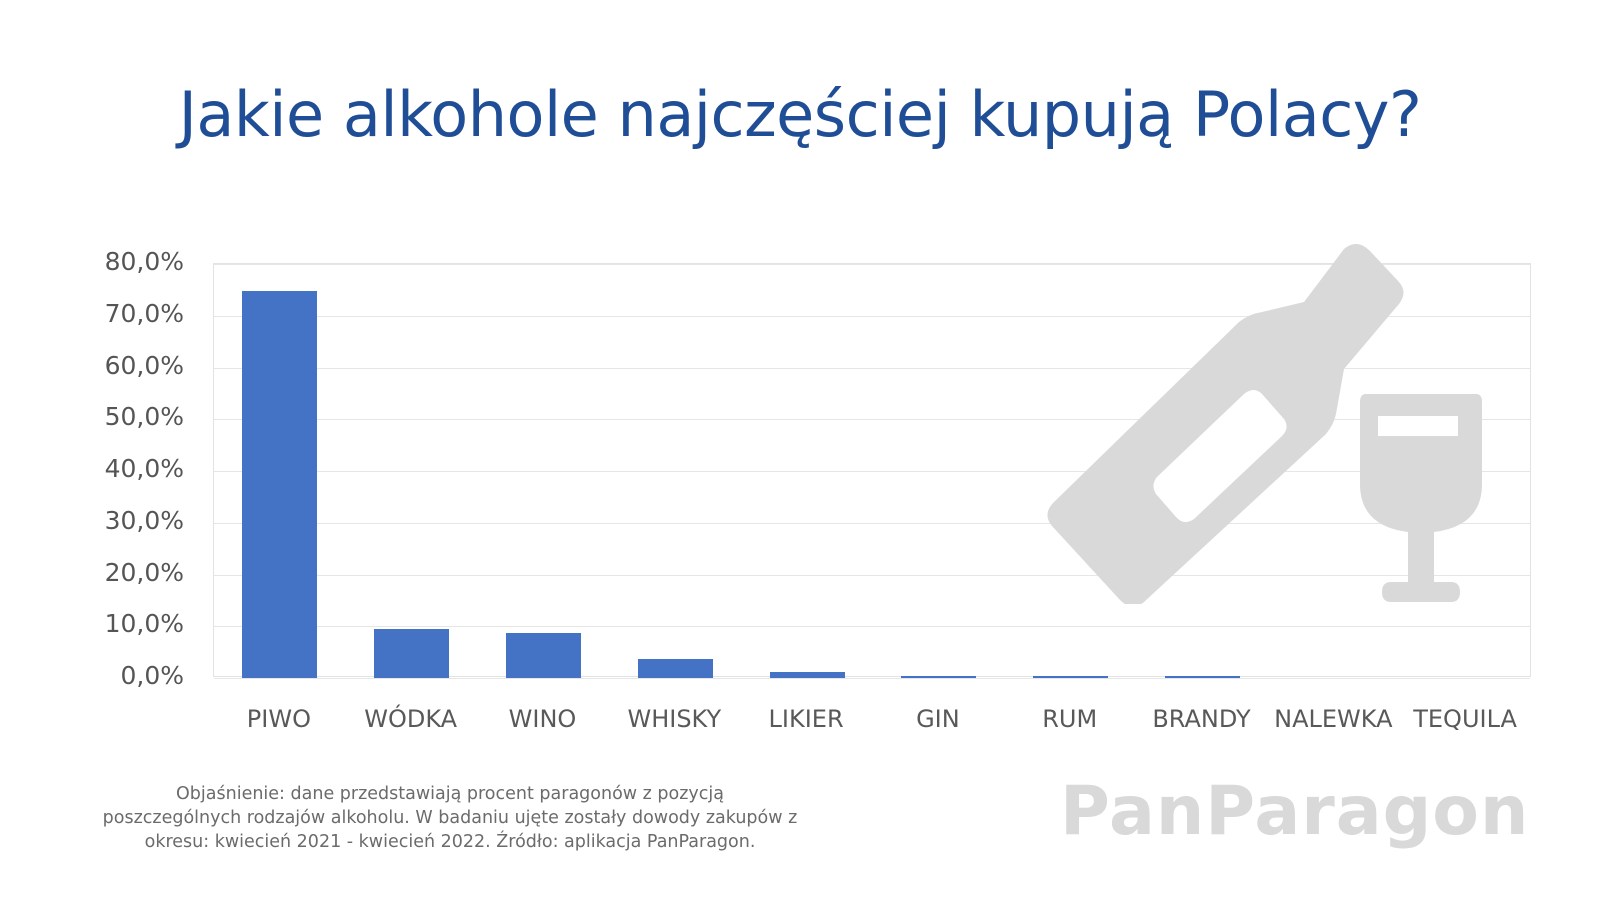 Image resolution: width=1600 pixels, height=900 pixels. What do you see at coordinates (1225, 424) in the screenshot?
I see `wine-bottle-icon` at bounding box center [1225, 424].